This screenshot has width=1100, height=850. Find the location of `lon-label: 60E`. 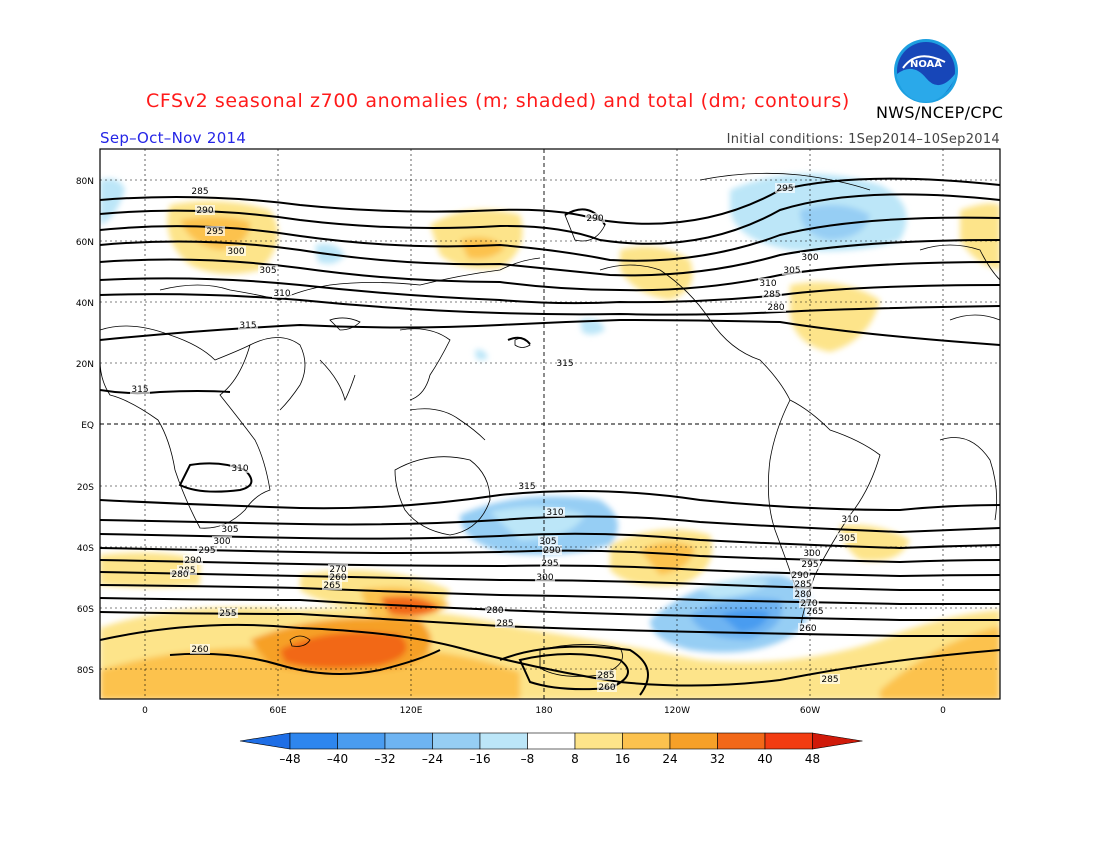

lon-label: 60E is located at coordinates (277, 711).